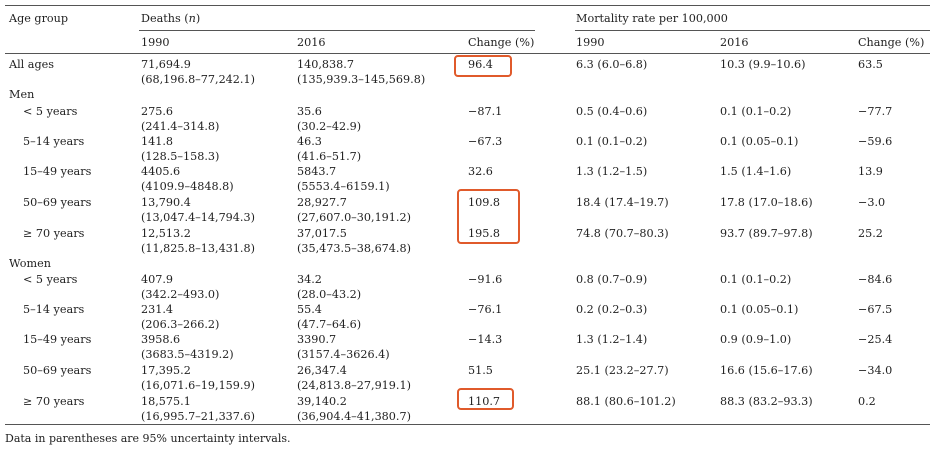 This screenshot has width=935, height=455. Describe the element at coordinates (329, 126) in the screenshot. I see `cell-d2016_ci: (30.2–42.9)` at that location.